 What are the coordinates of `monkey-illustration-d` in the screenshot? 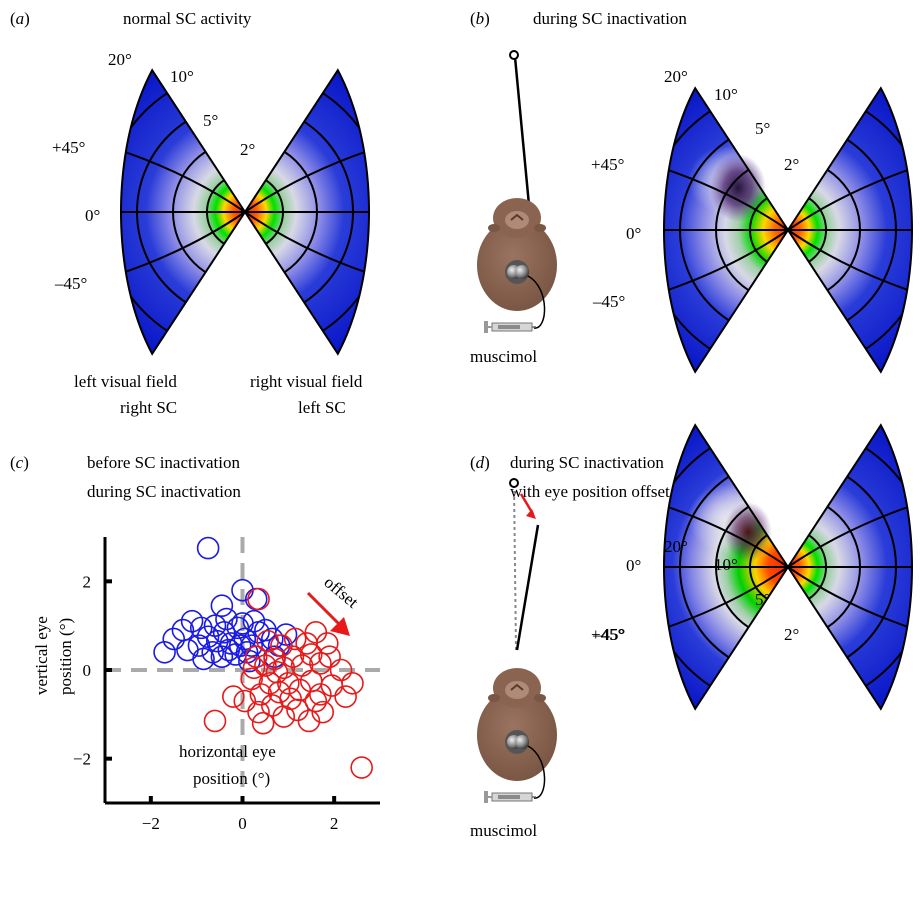 It's located at (517, 640).